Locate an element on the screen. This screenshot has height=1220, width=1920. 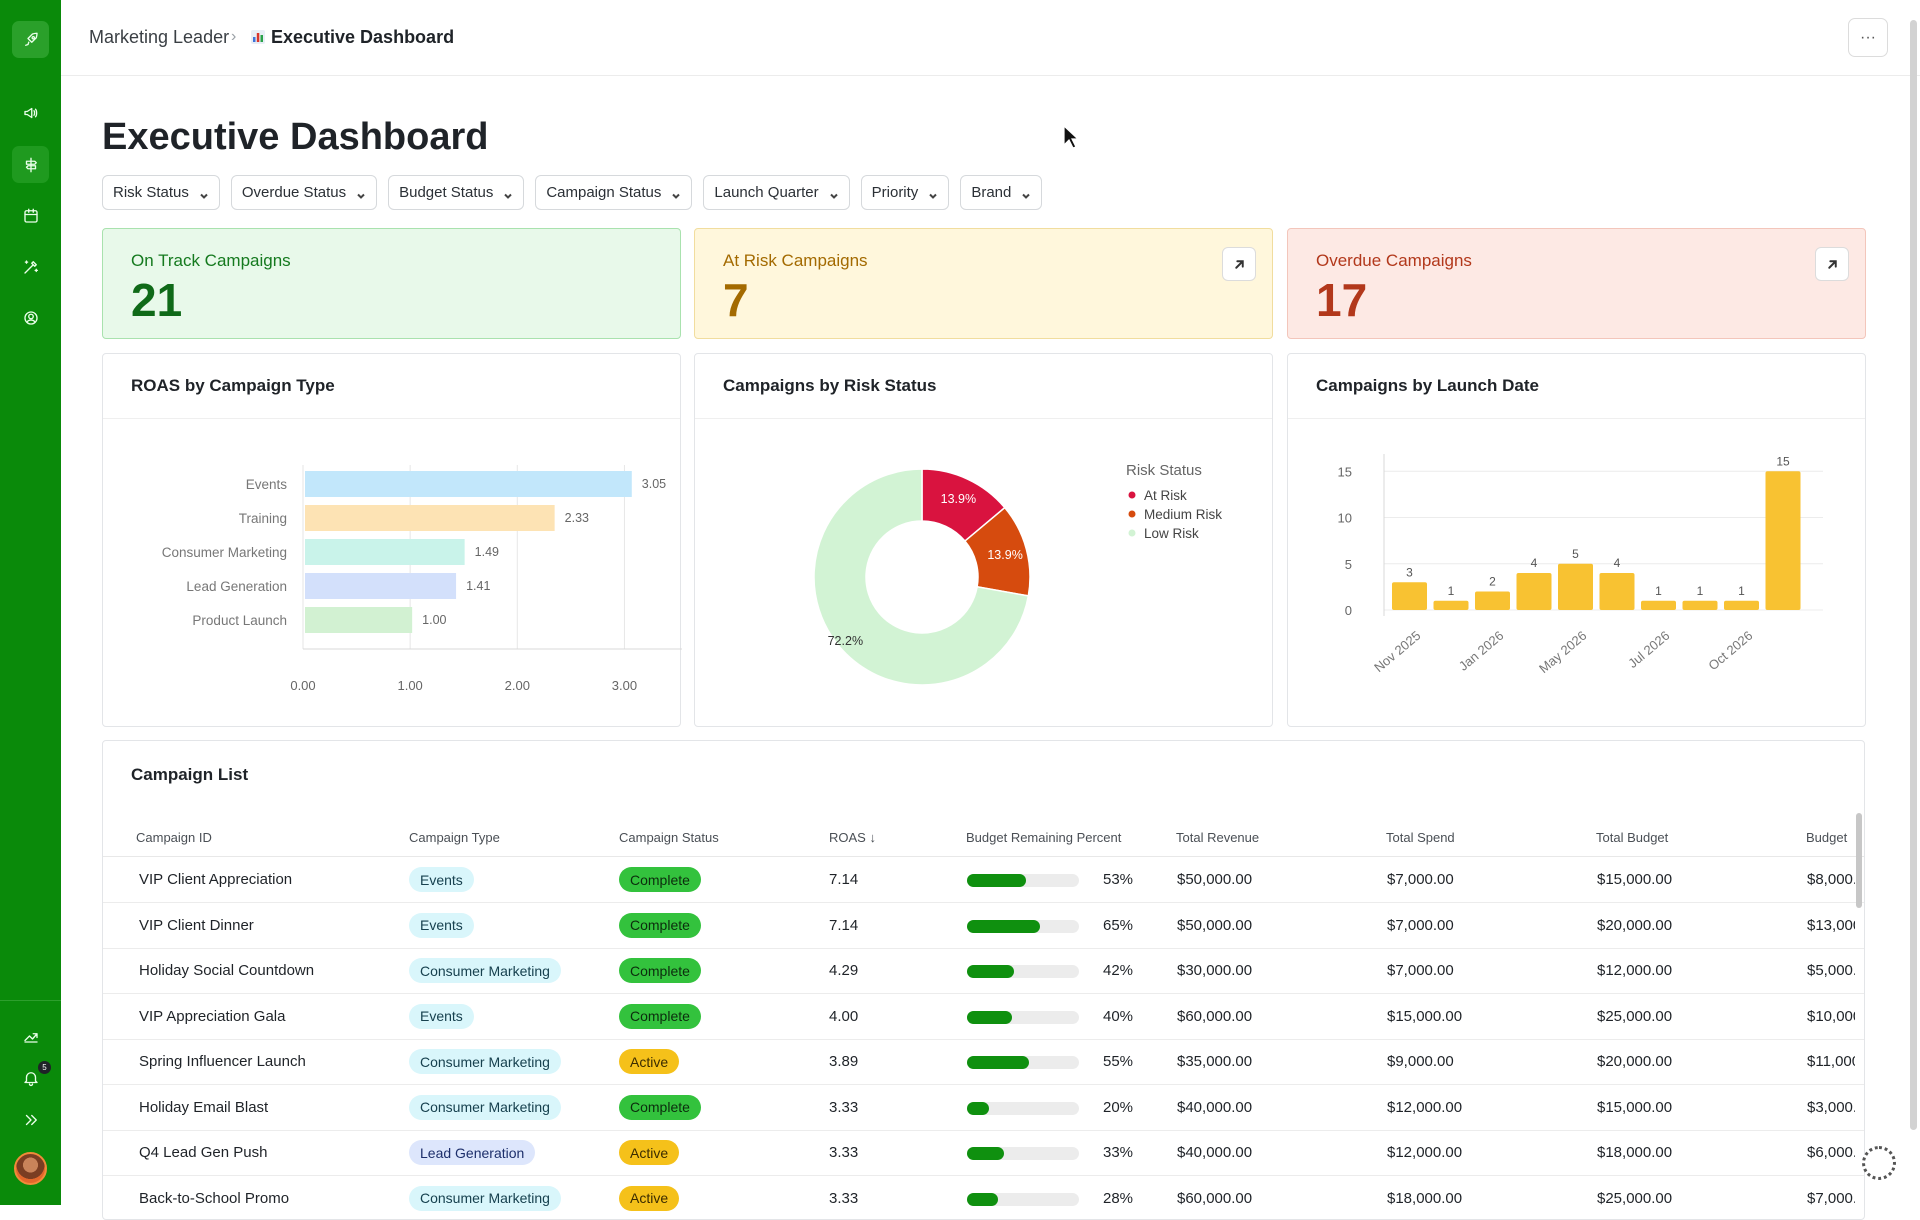
calendar-icon is located at coordinates (30, 215).